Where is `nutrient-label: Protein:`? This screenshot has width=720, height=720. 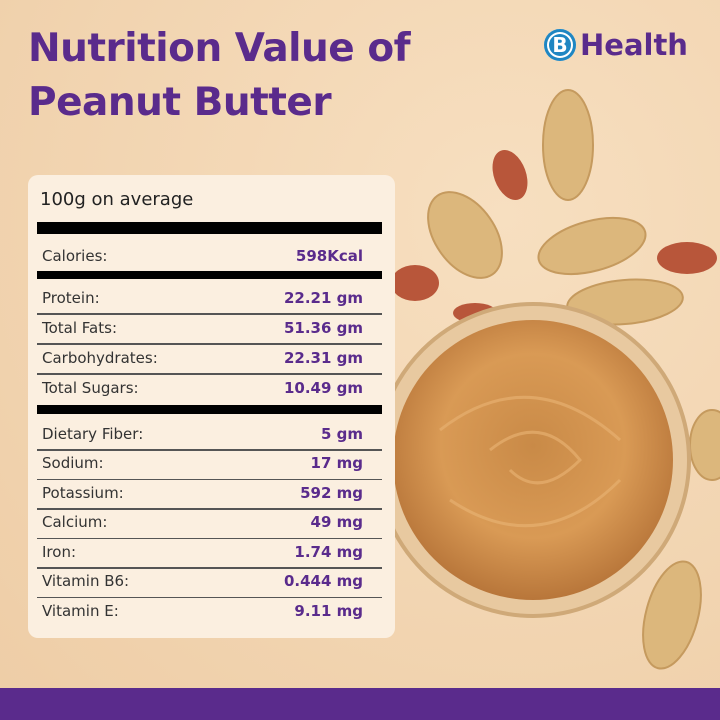 nutrient-label: Protein: is located at coordinates (71, 297).